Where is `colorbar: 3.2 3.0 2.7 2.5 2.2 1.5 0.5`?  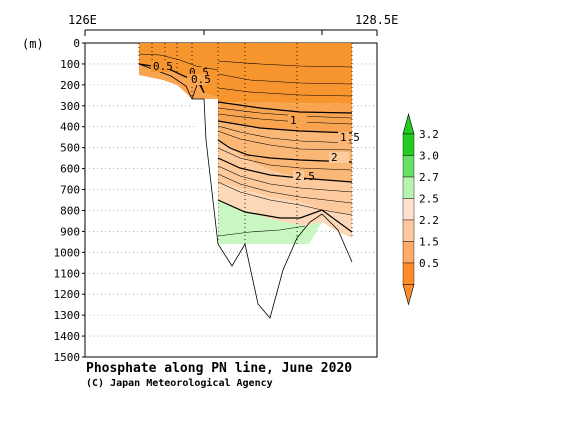
colorbar: 3.2 3.0 2.7 2.5 2.2 1.5 0.5 is located at coordinates (420, 209).